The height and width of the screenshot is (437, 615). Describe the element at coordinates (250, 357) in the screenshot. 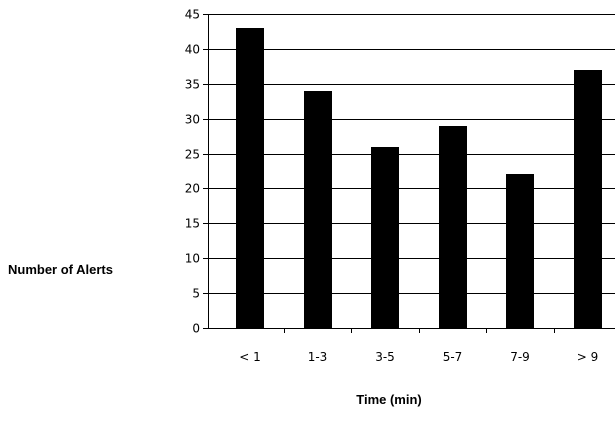

I see `x-tick-label: < 1` at that location.